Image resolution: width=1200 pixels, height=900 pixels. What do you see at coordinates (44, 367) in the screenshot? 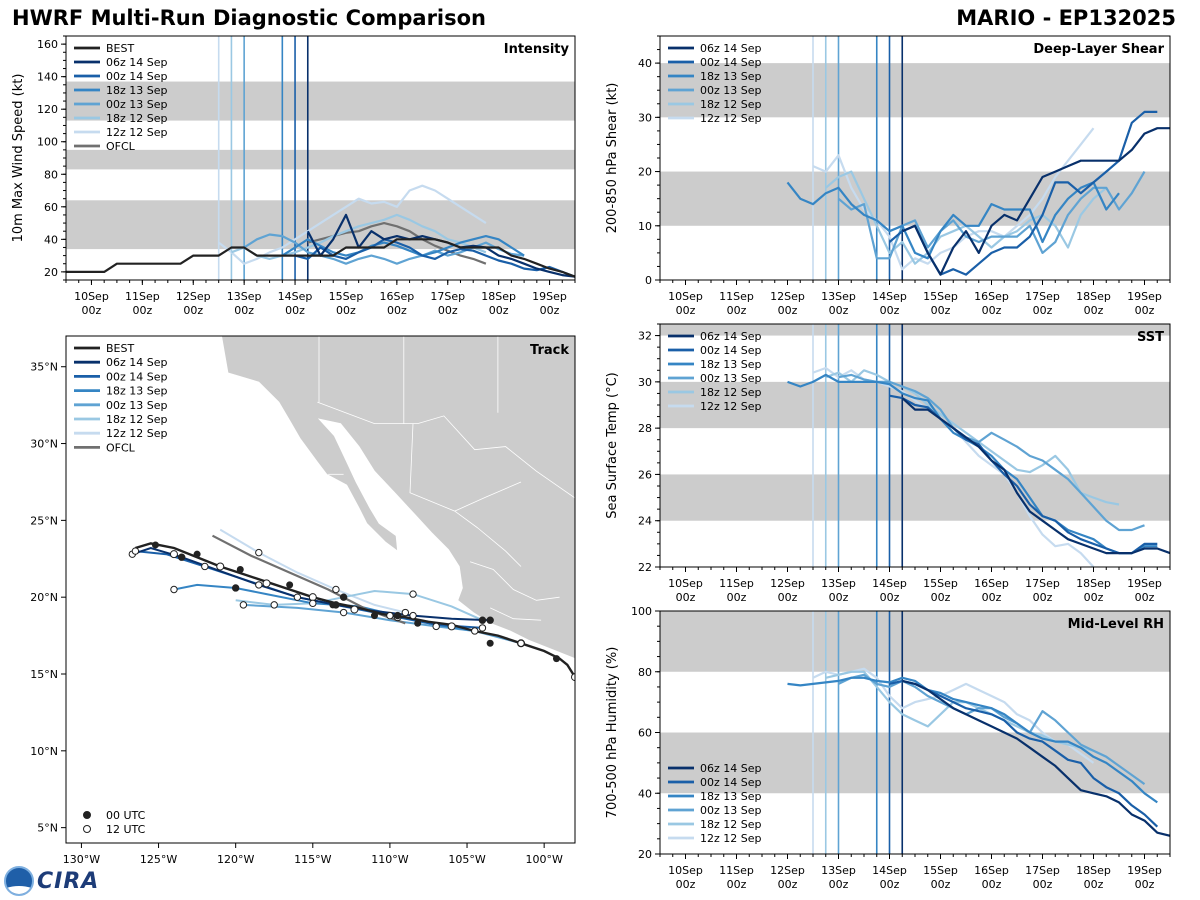
I see `y-tick-label: 35°N` at bounding box center [44, 367].